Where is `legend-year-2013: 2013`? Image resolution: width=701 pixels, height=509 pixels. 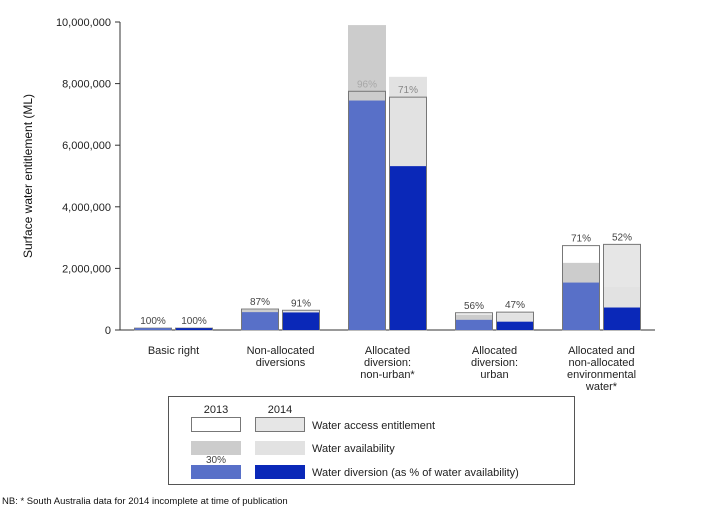 legend-year-2013: 2013 is located at coordinates (216, 410).